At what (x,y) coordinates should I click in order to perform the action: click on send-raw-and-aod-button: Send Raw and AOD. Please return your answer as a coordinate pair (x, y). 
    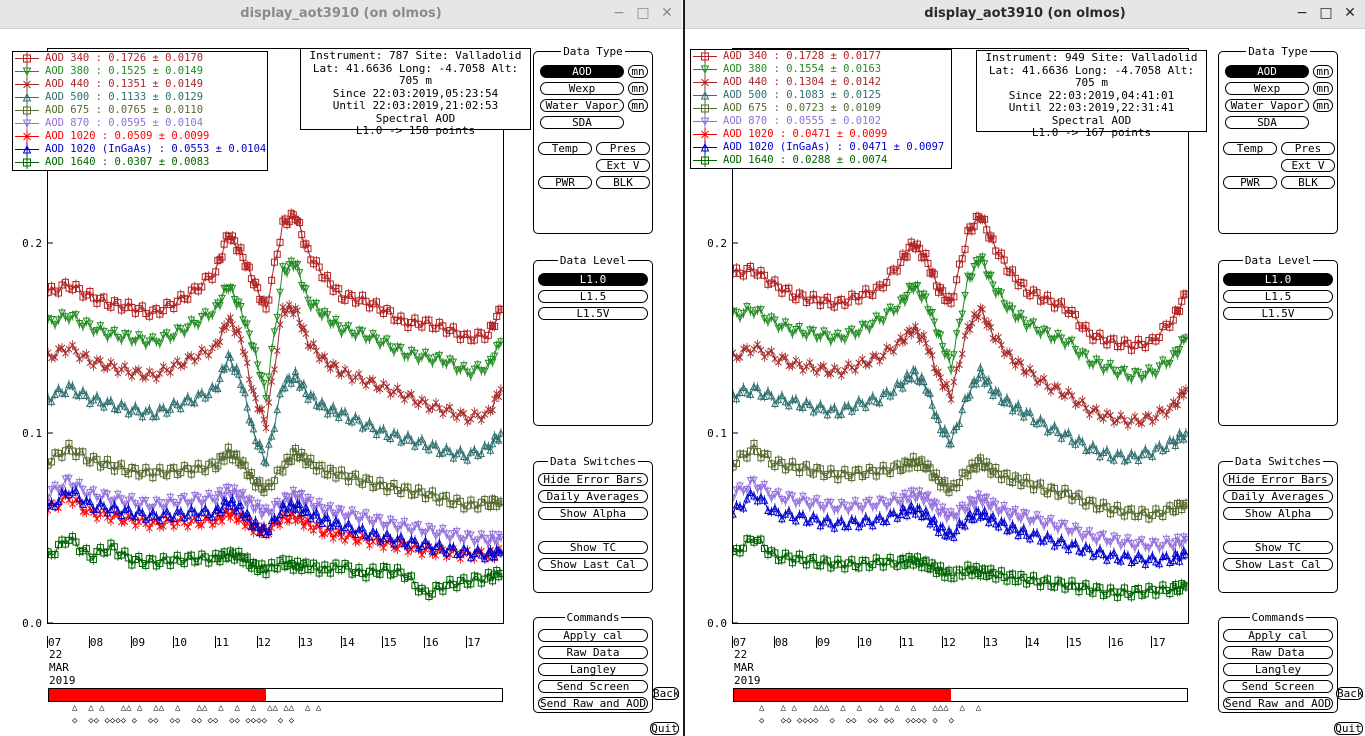
    Looking at the image, I should click on (593, 703).